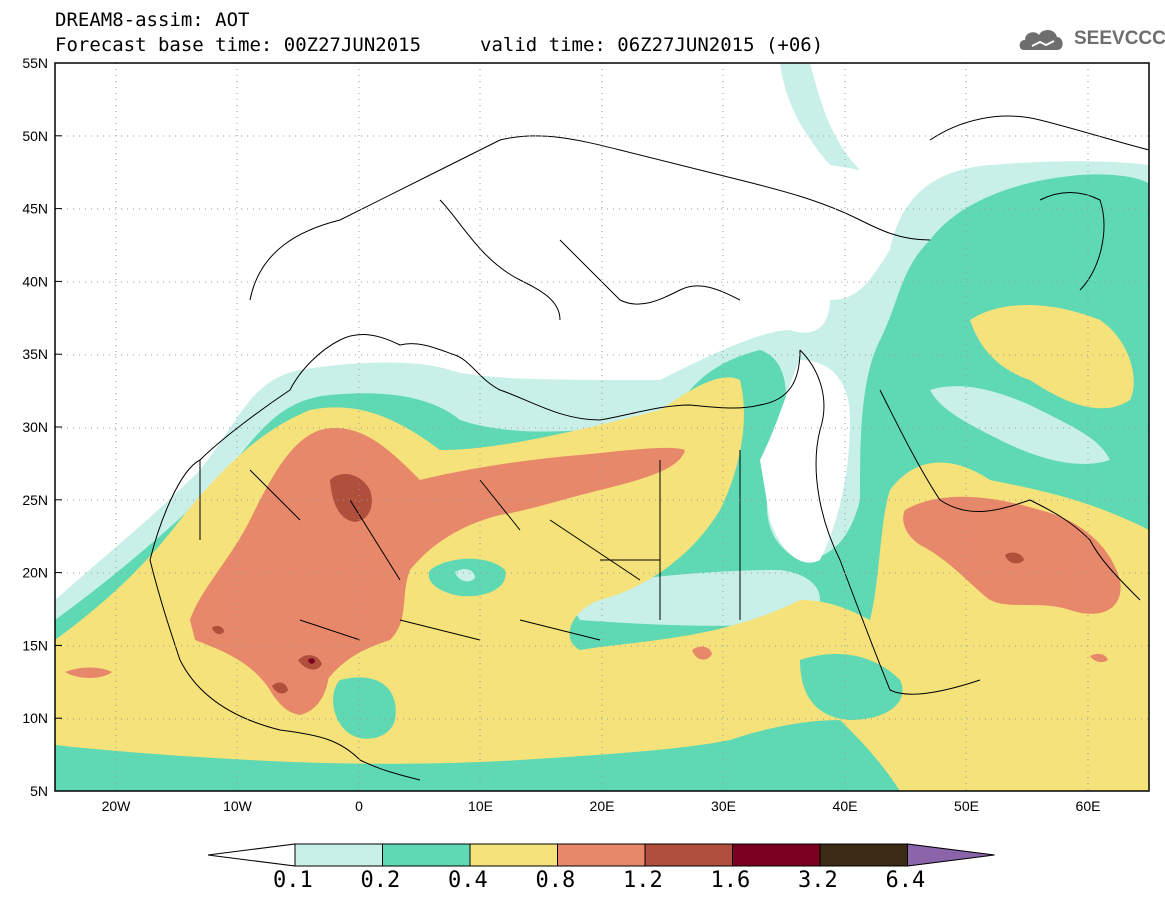  What do you see at coordinates (35, 209) in the screenshot?
I see `lat-label-45N: 45N` at bounding box center [35, 209].